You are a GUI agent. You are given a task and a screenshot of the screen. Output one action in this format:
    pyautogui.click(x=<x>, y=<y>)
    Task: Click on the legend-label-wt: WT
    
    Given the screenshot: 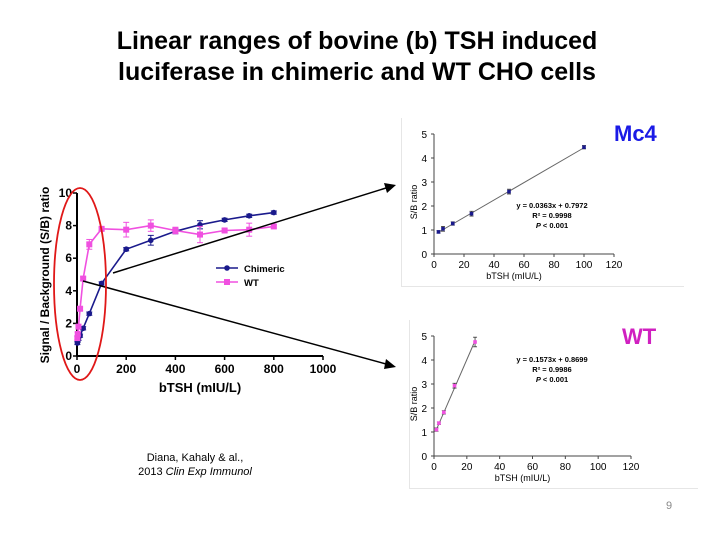 What is the action you would take?
    pyautogui.click(x=251, y=283)
    